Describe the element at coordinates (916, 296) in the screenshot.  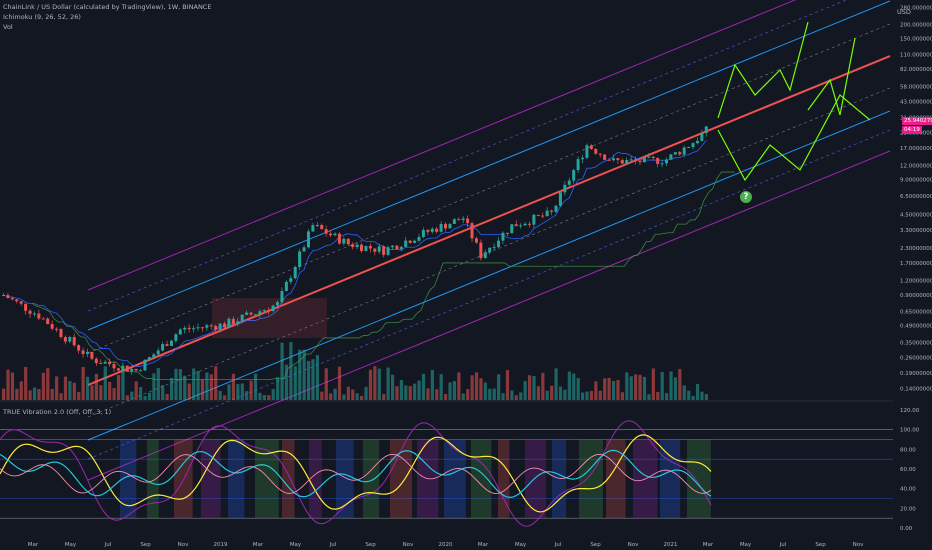
I see `price-tick-label: 0.90000000` at that location.